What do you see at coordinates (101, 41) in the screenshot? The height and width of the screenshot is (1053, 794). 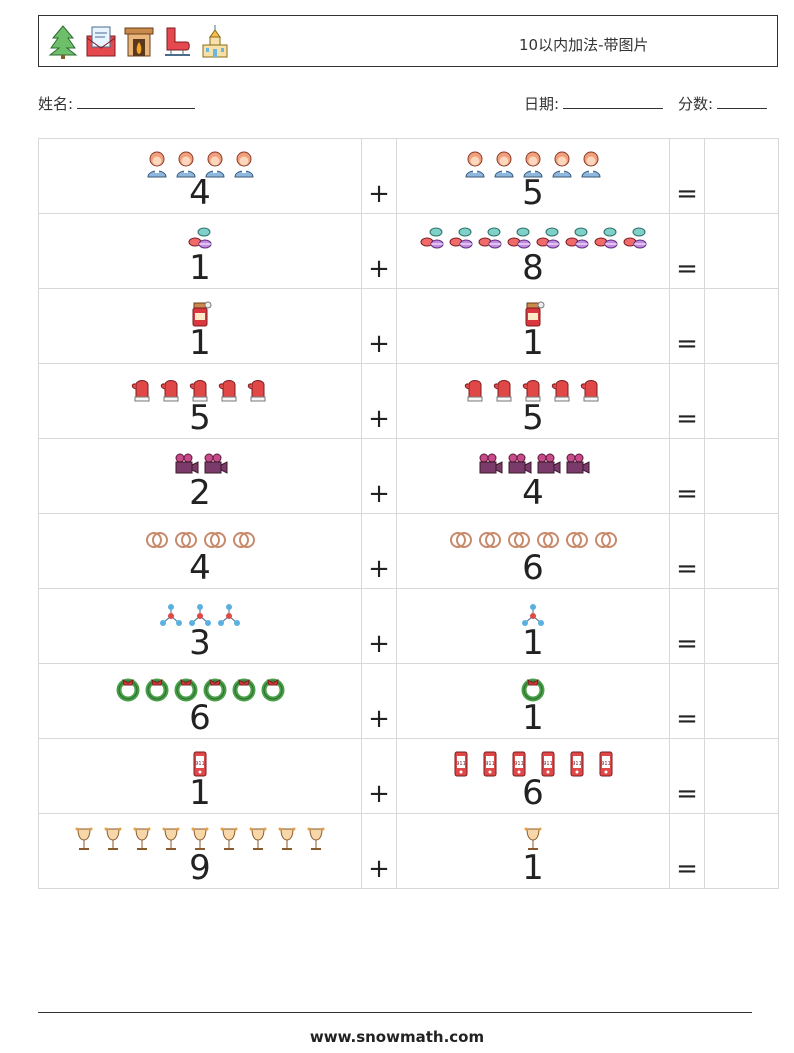 I see `wish-list-letter-icon` at bounding box center [101, 41].